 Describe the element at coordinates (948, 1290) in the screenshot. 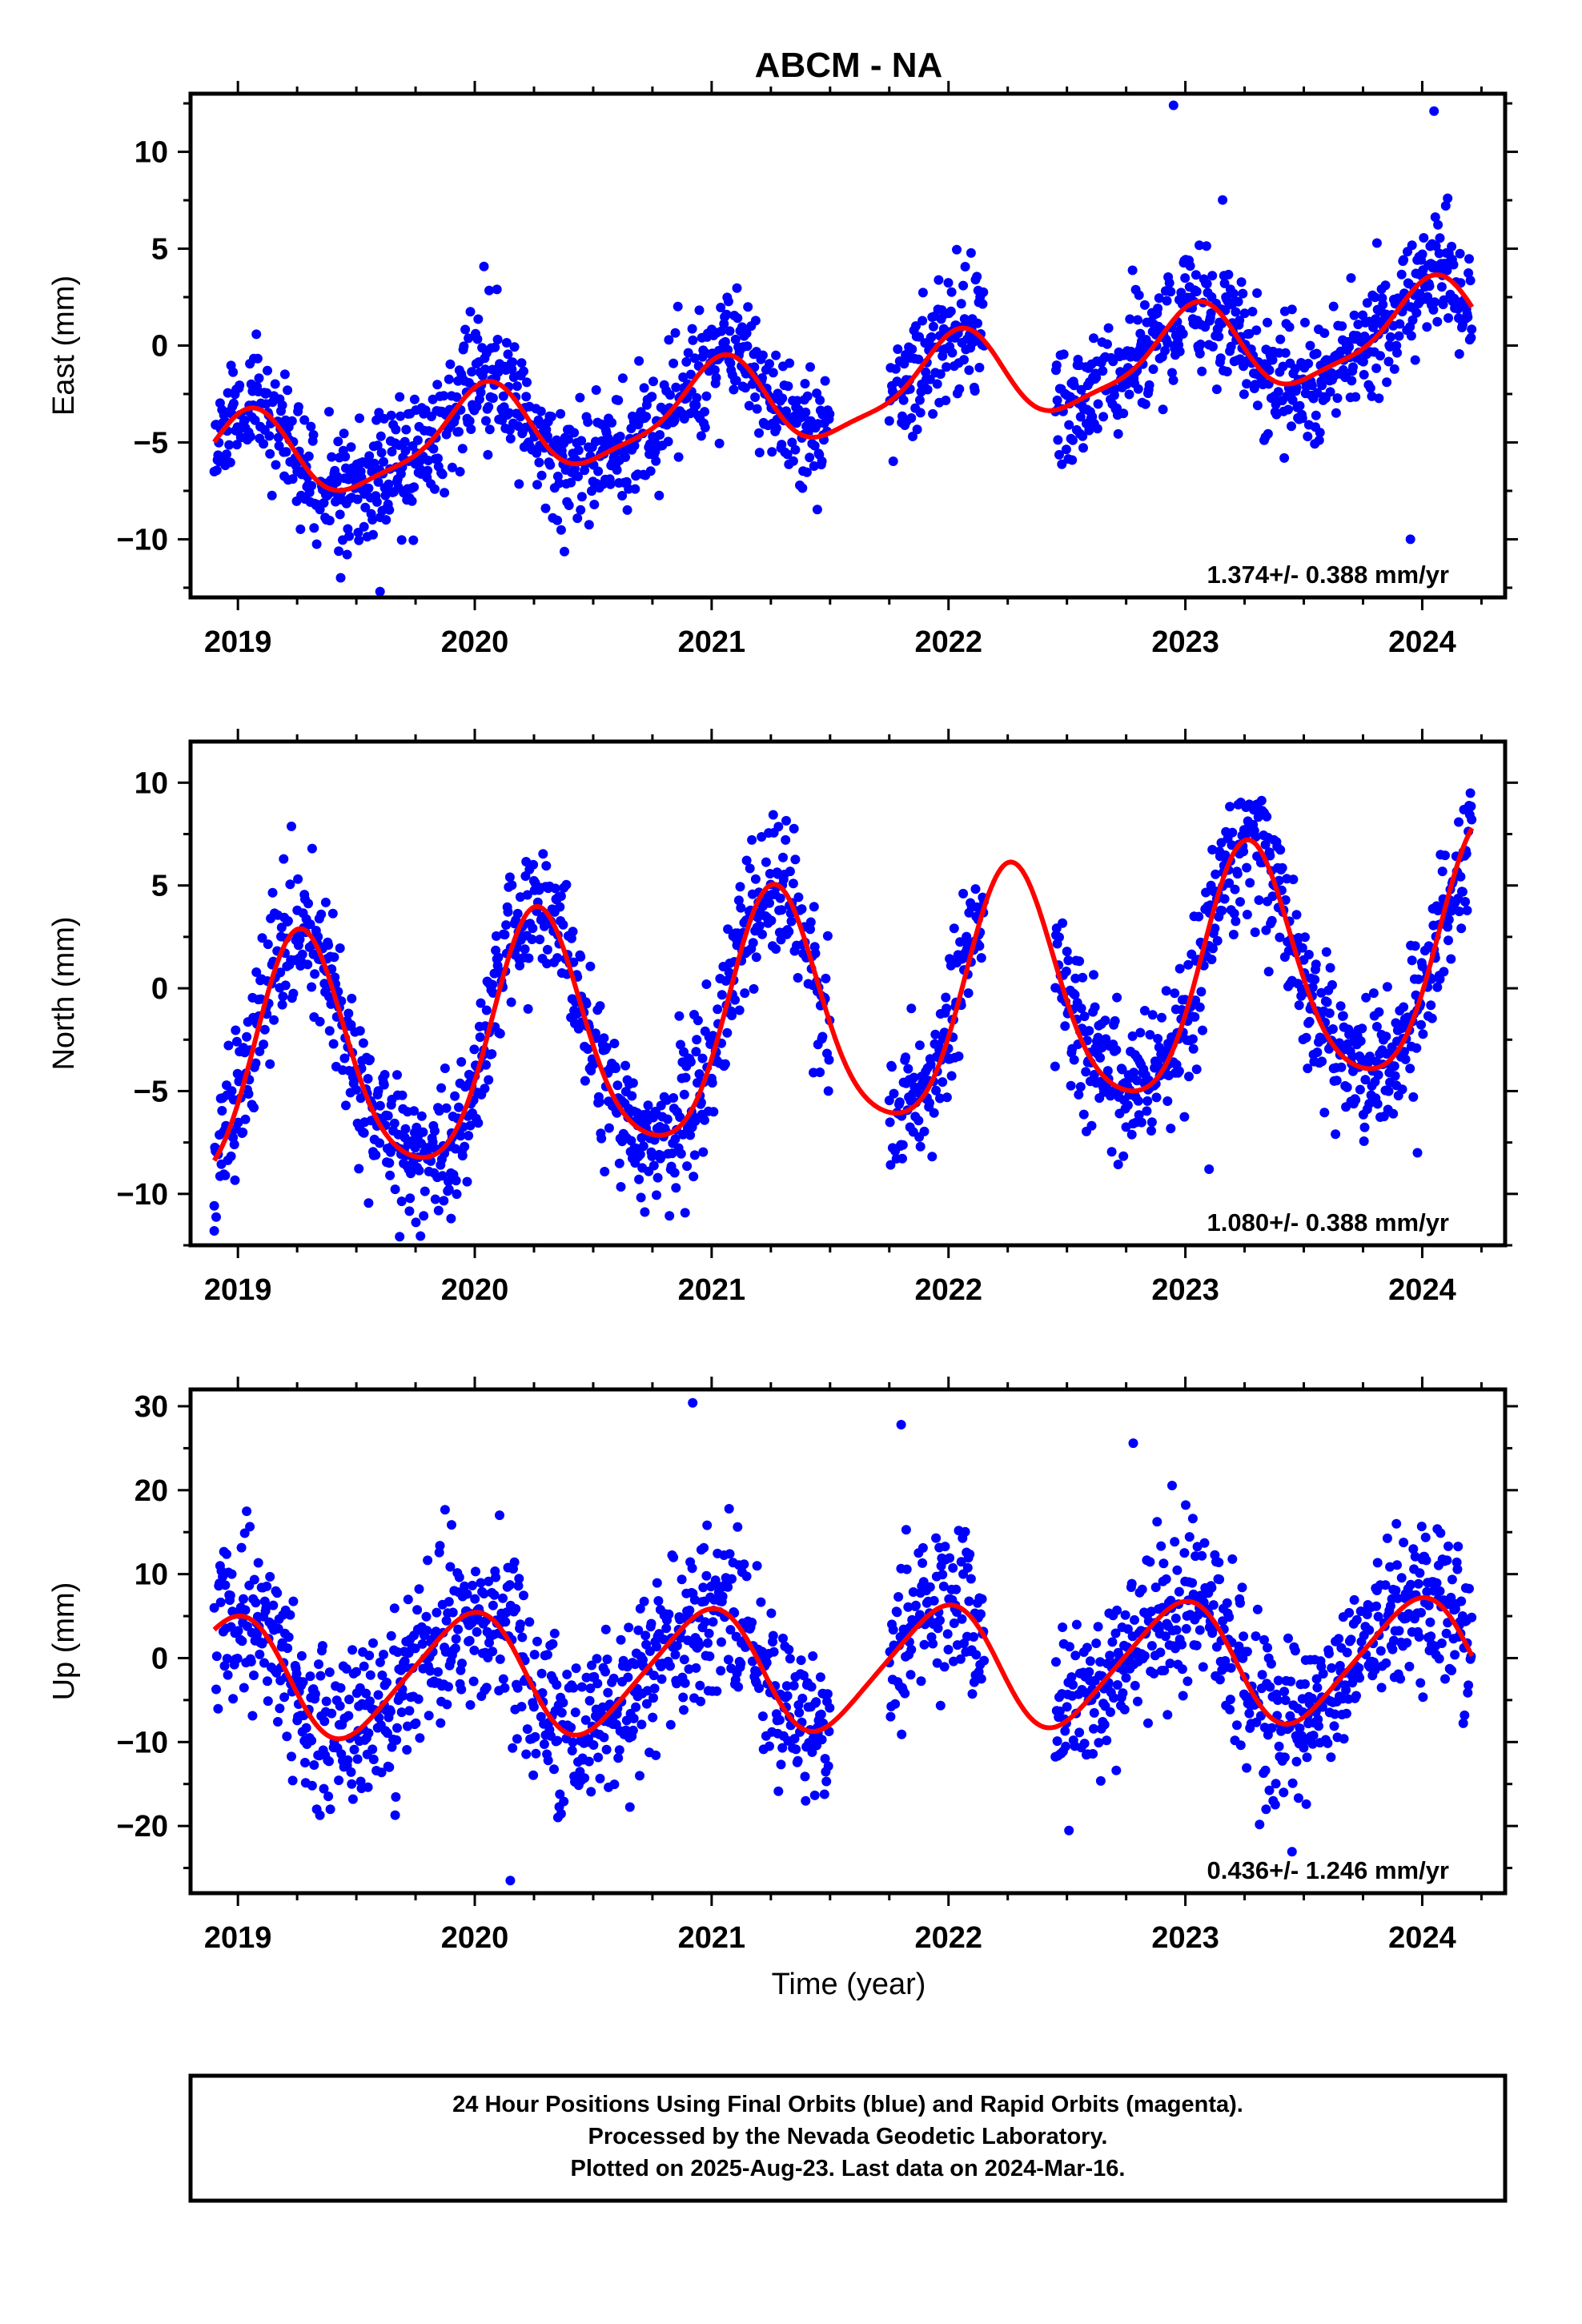

I see `x-tick-label: 2022` at that location.